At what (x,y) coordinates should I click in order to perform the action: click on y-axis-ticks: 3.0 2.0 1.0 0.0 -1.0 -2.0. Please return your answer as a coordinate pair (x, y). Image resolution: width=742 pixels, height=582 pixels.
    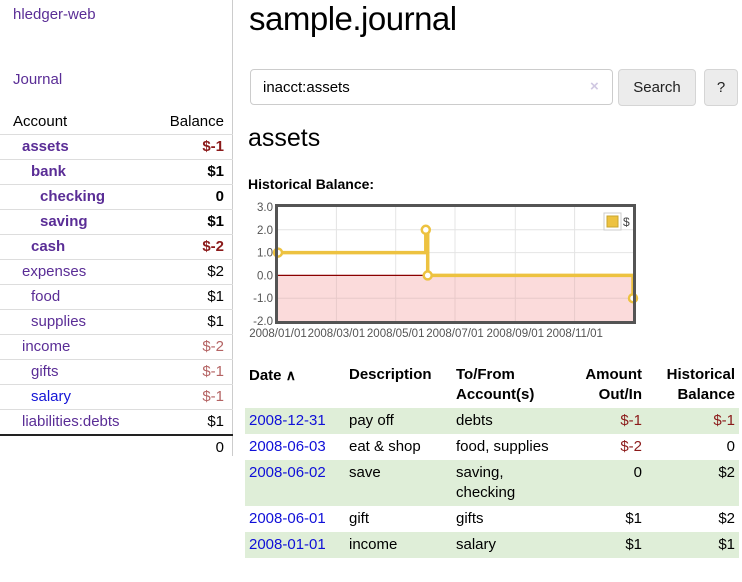
    Looking at the image, I should click on (263, 265).